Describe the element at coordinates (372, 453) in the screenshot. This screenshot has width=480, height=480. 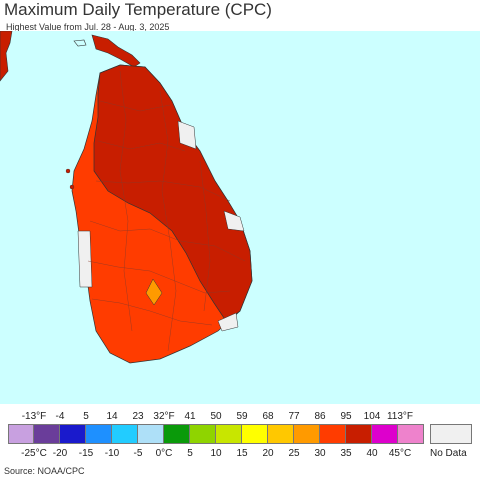
I see `legend-c-label: 40` at that location.